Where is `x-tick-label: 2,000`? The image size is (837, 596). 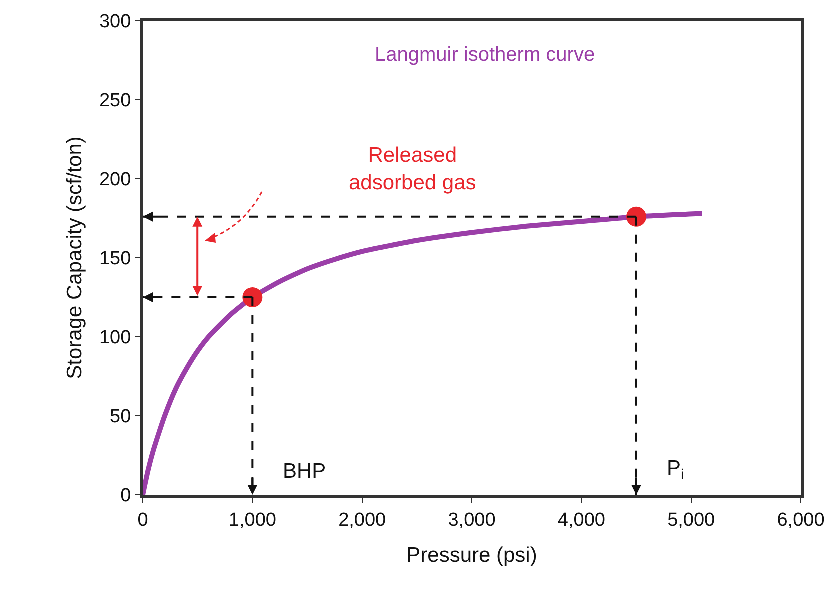 x-tick-label: 2,000 is located at coordinates (362, 520).